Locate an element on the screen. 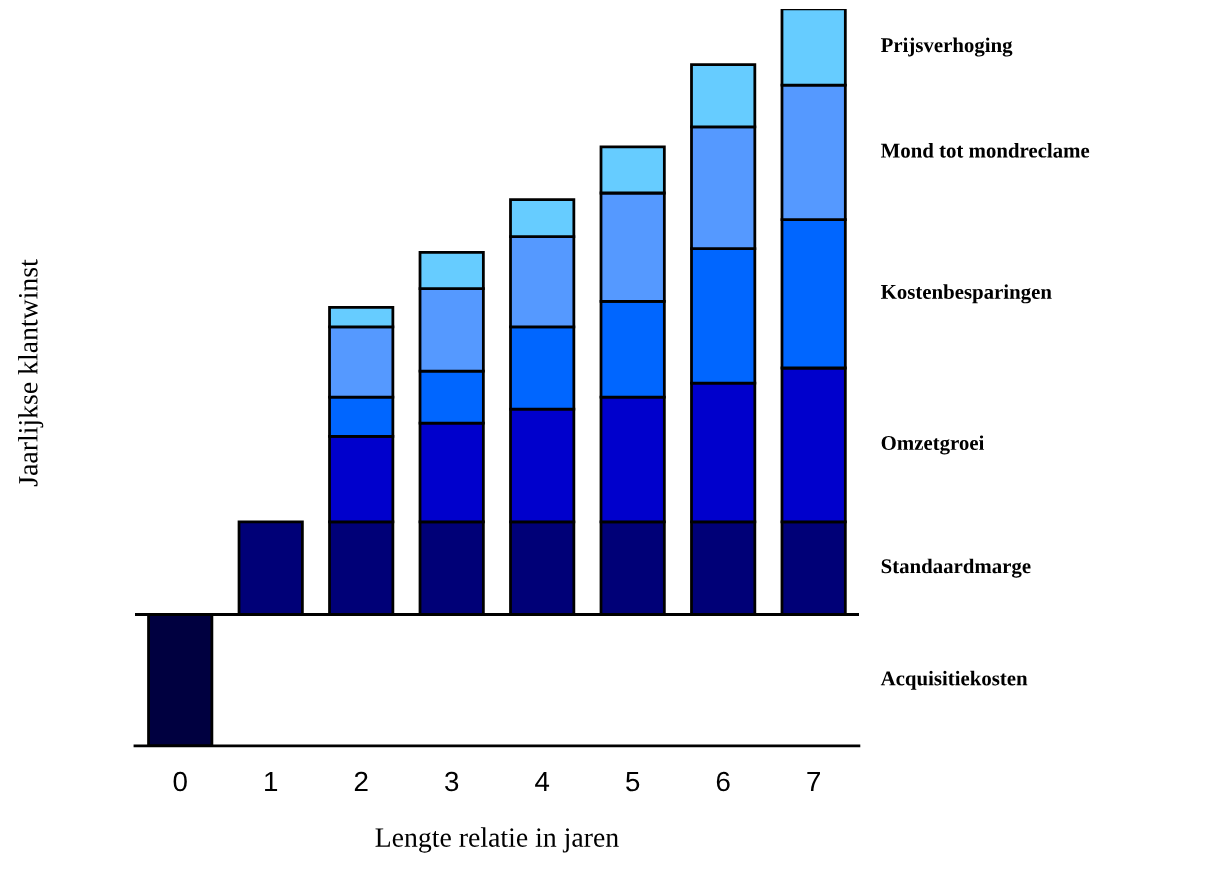  x-tick-label: 4 is located at coordinates (542, 781).